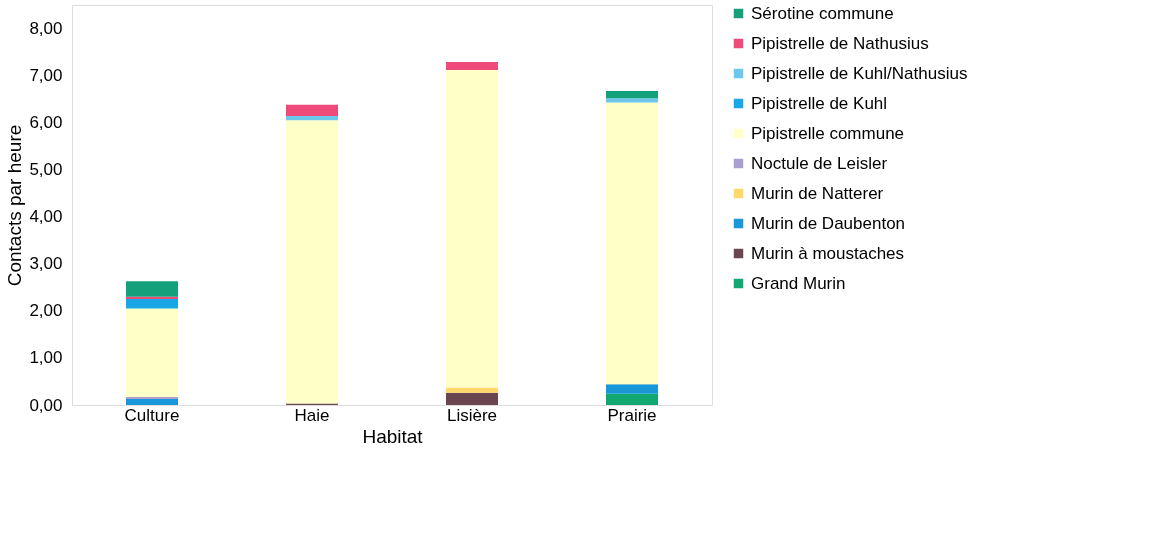 This screenshot has height=546, width=1153. What do you see at coordinates (632, 415) in the screenshot?
I see `x-tick-label: Prairie` at bounding box center [632, 415].